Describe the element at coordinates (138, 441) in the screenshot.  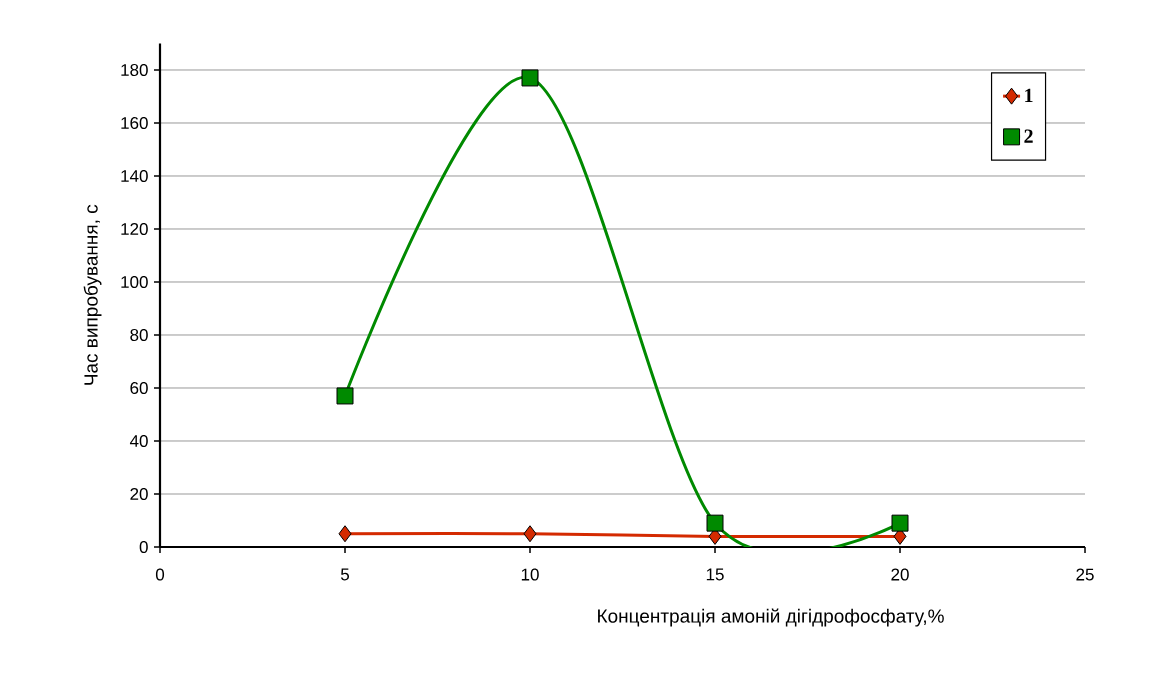
I see `y-tick-label: 40` at that location.